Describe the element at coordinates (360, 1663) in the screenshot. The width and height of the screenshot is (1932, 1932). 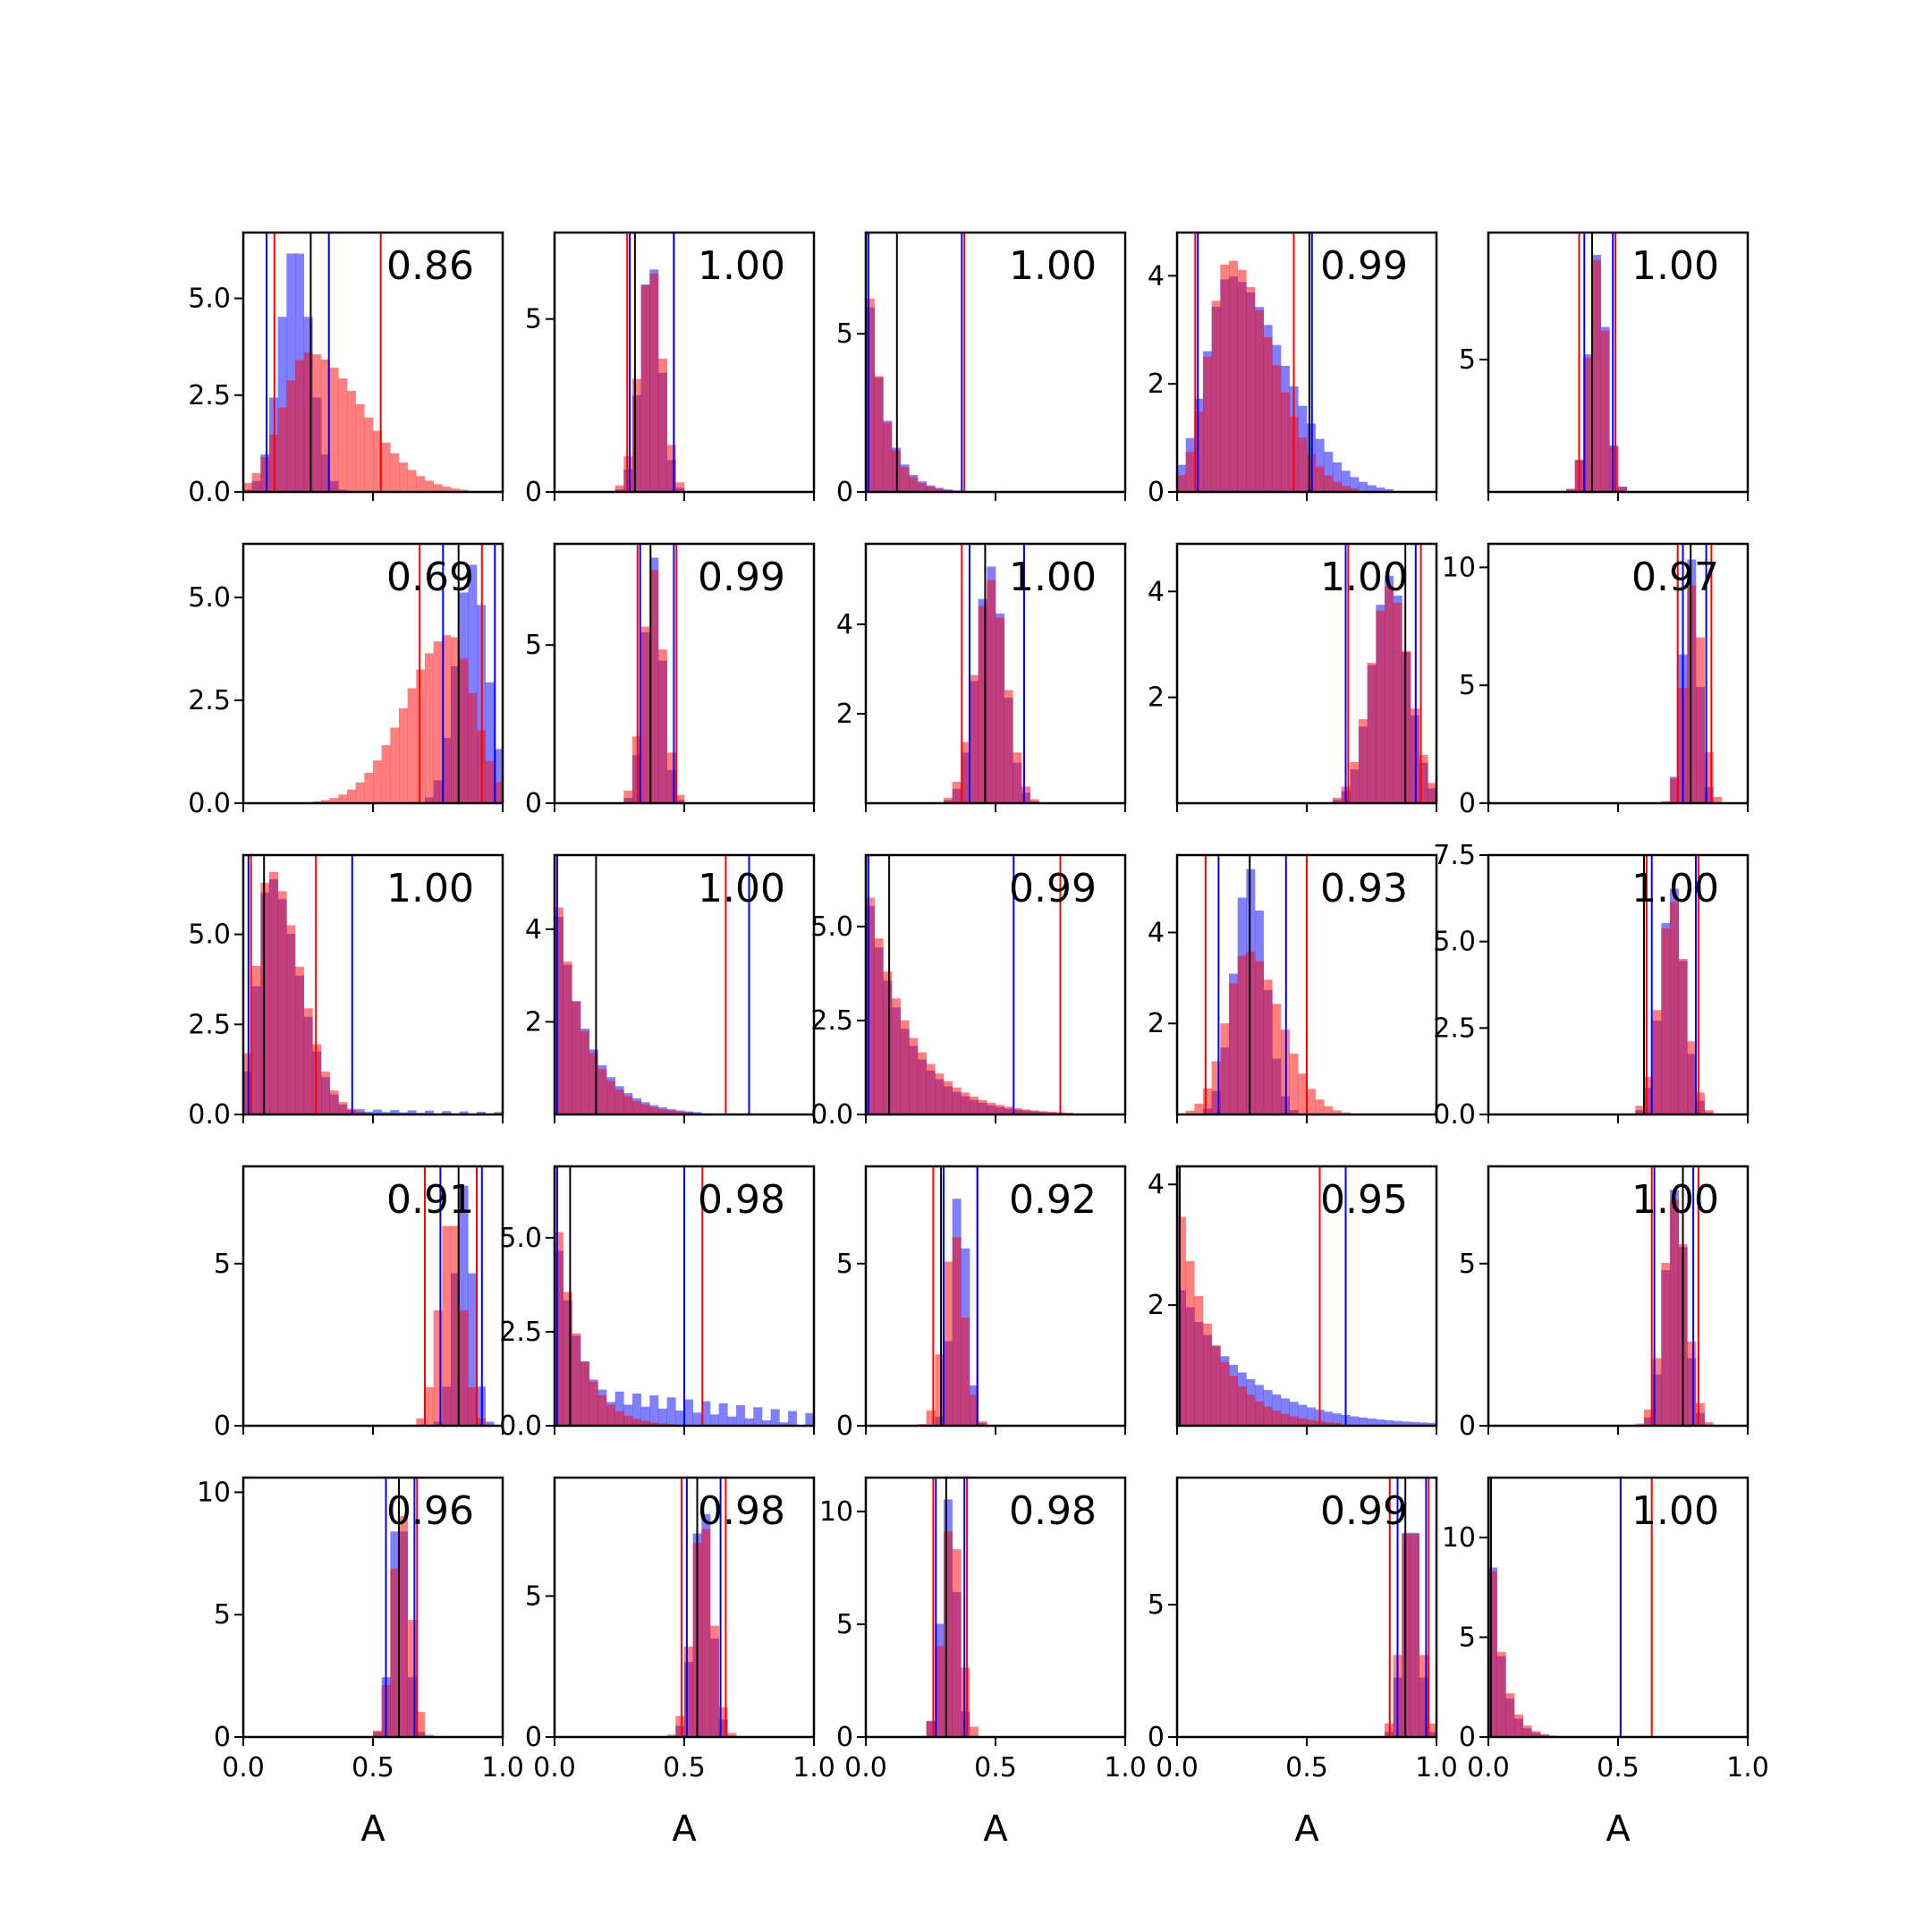
I see `subplot-r4-c0: 0.96 0 5 10 0.0 0.5 1.0 A` at that location.